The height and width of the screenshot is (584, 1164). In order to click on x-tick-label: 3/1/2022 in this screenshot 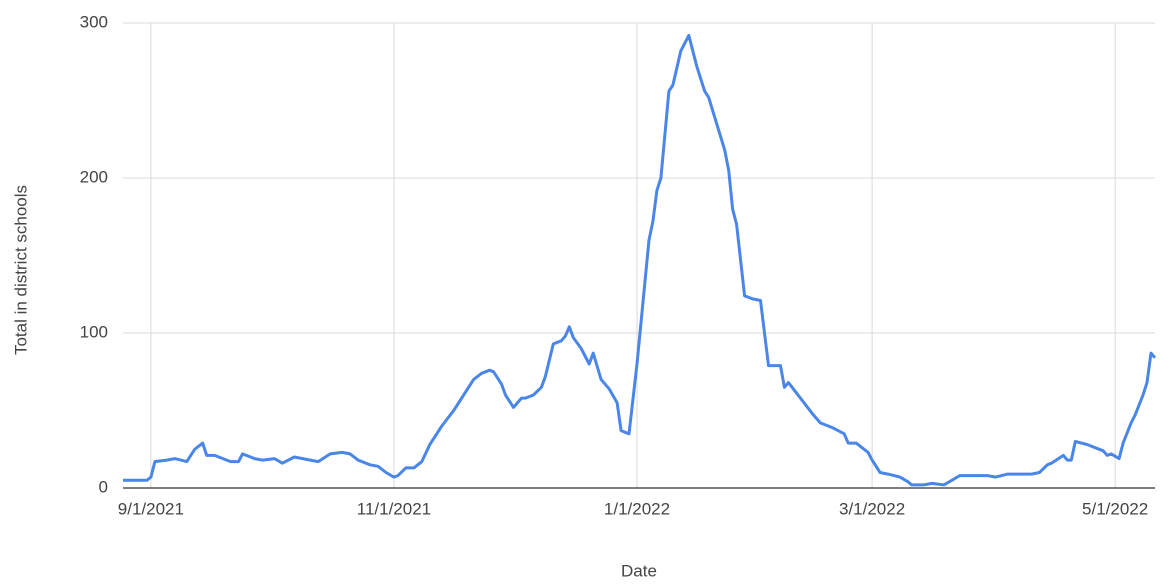, I will do `click(872, 508)`.